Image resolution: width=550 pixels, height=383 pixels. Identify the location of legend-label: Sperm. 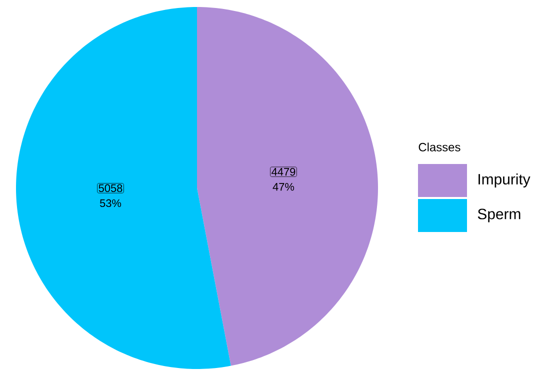
(499, 215).